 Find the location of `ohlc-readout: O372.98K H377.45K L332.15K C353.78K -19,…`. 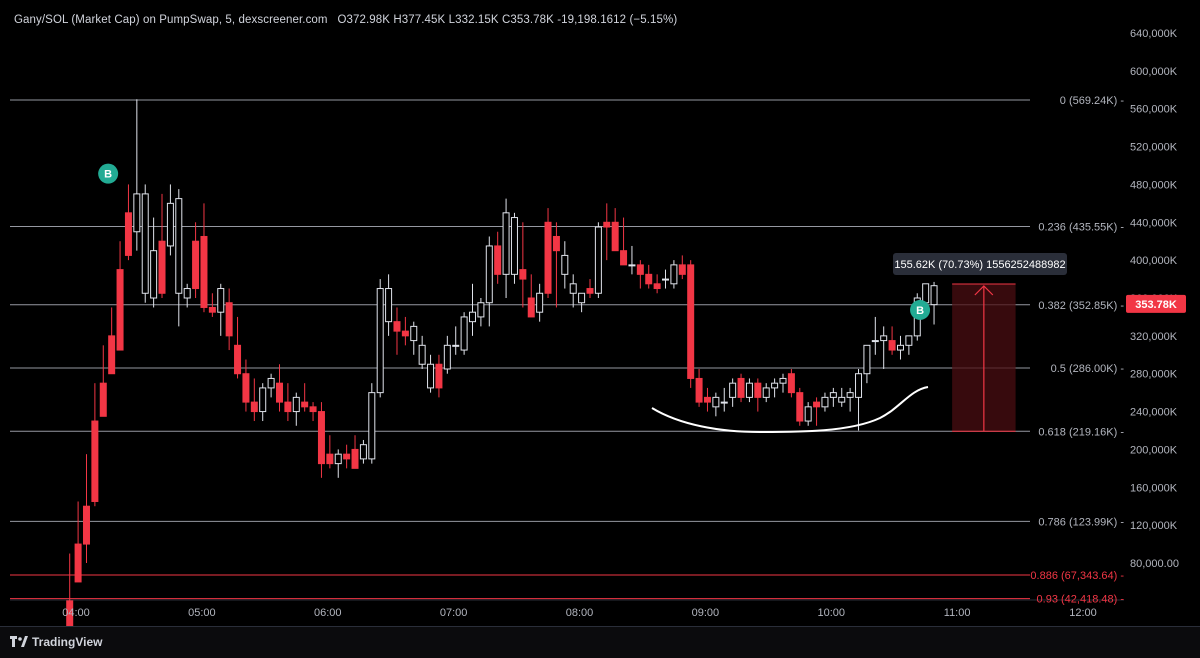

ohlc-readout: O372.98K H377.45K L332.15K C353.78K -19,… is located at coordinates (507, 20).